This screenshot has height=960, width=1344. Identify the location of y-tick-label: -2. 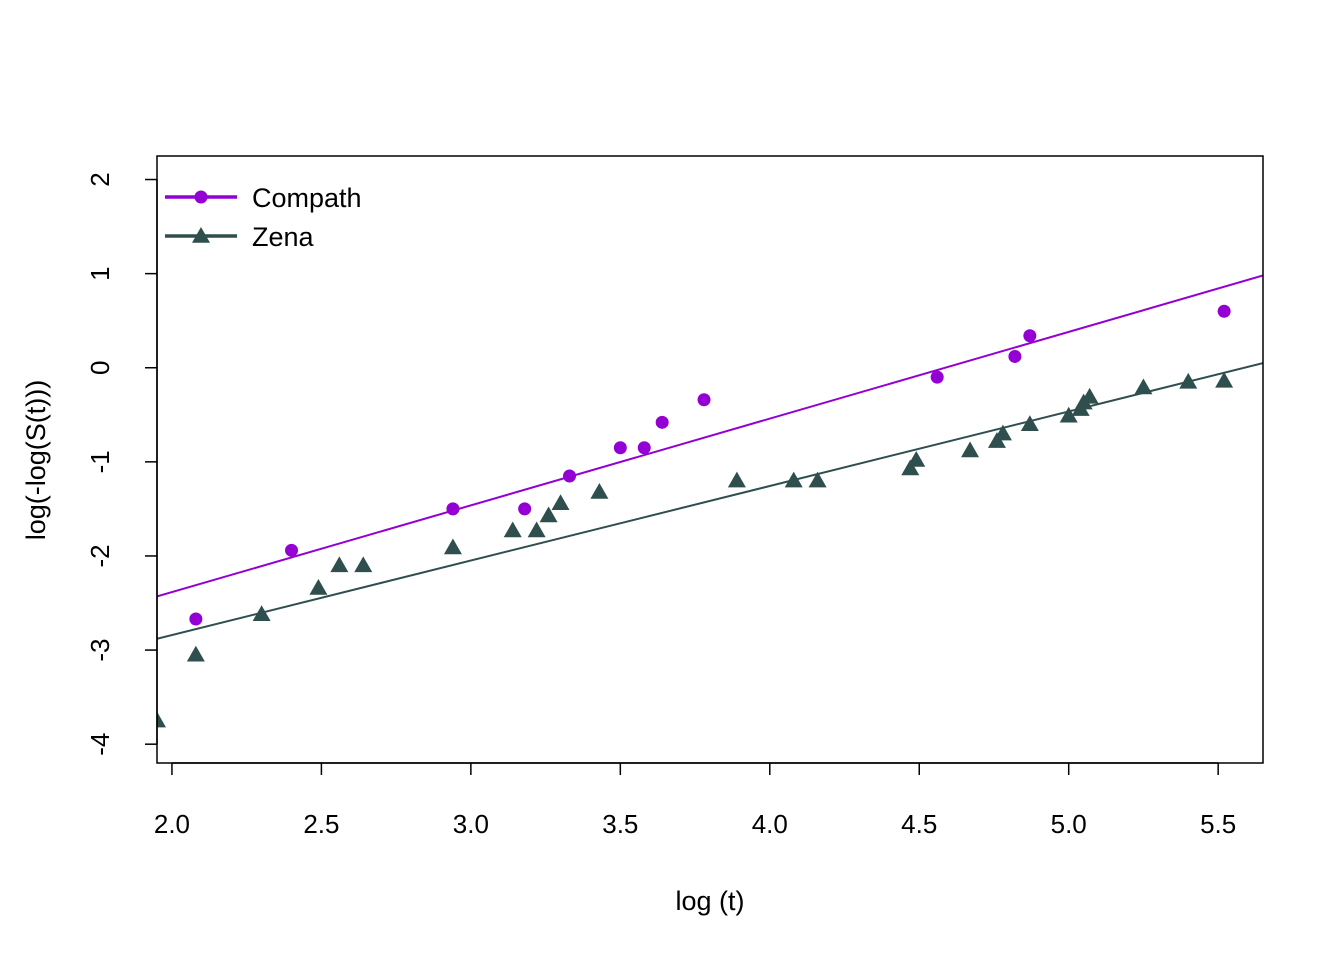
(100, 555).